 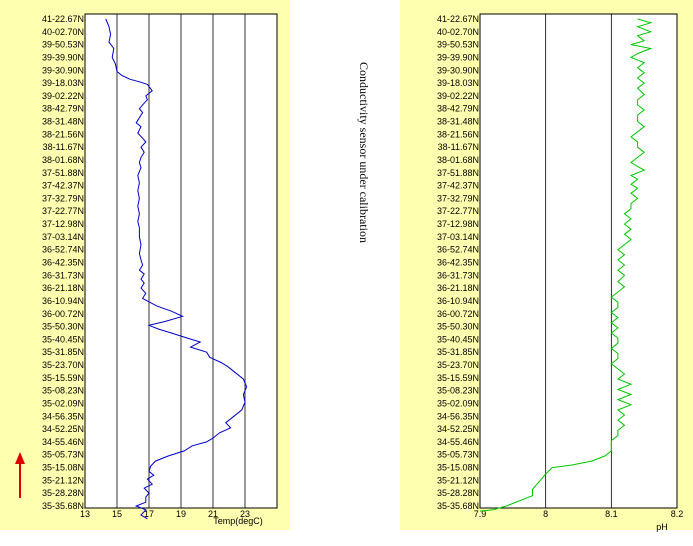 I want to click on ph-y-tick-label: 35-23.70N, so click(x=458, y=365).